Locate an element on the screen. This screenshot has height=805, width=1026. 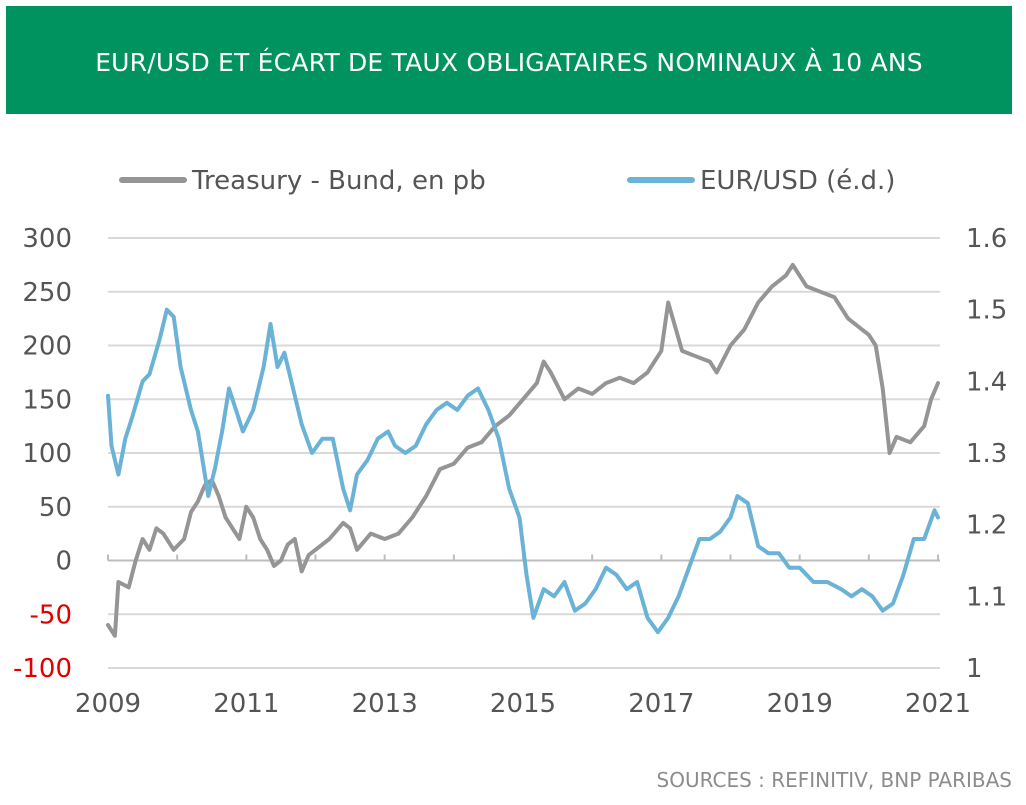
y-left-tick-label: 200 is located at coordinates (47, 347).